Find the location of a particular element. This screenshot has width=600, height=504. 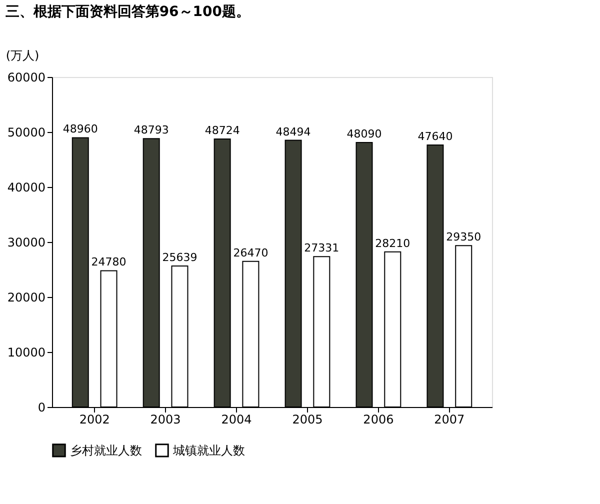

data-label: 47640 is located at coordinates (435, 136).